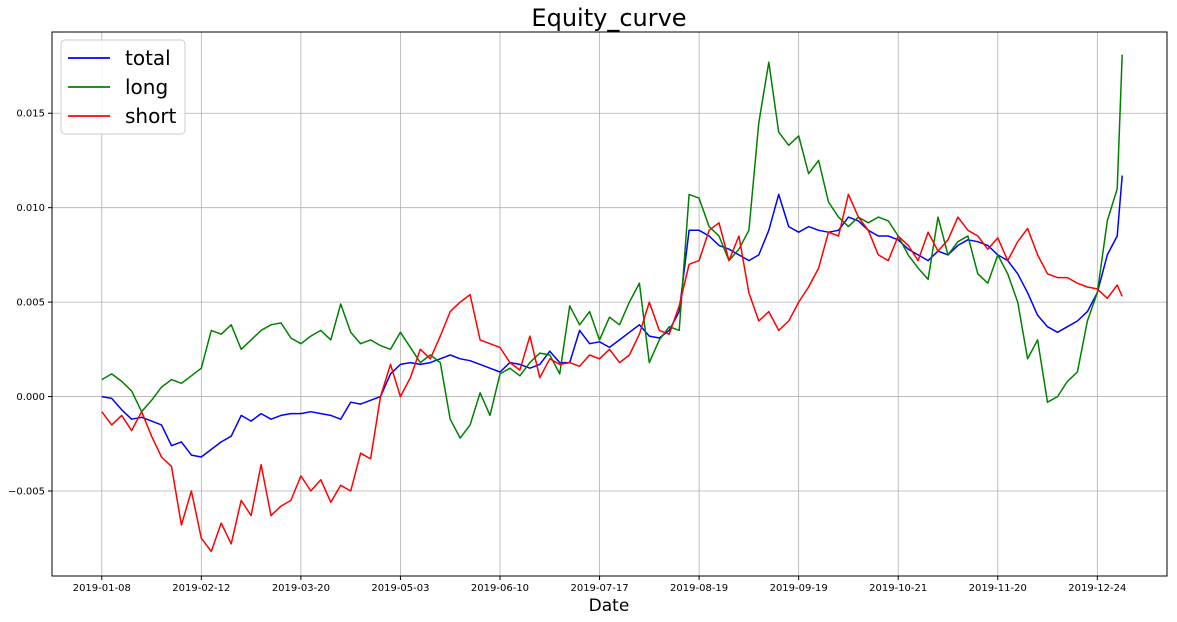 Image resolution: width=1177 pixels, height=622 pixels. Describe the element at coordinates (102, 588) in the screenshot. I see `x-tick-label: 2019-01-08` at that location.